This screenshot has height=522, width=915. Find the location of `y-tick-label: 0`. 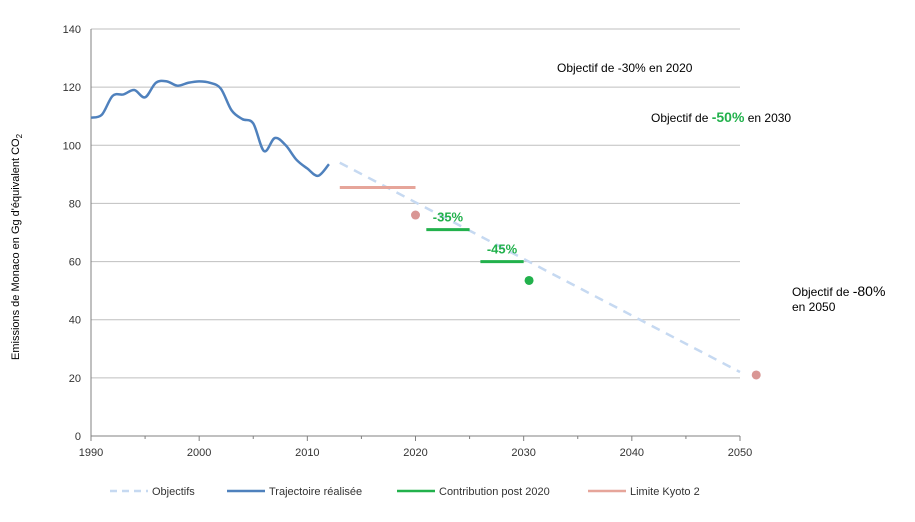

y-tick-label: 0 is located at coordinates (78, 437).